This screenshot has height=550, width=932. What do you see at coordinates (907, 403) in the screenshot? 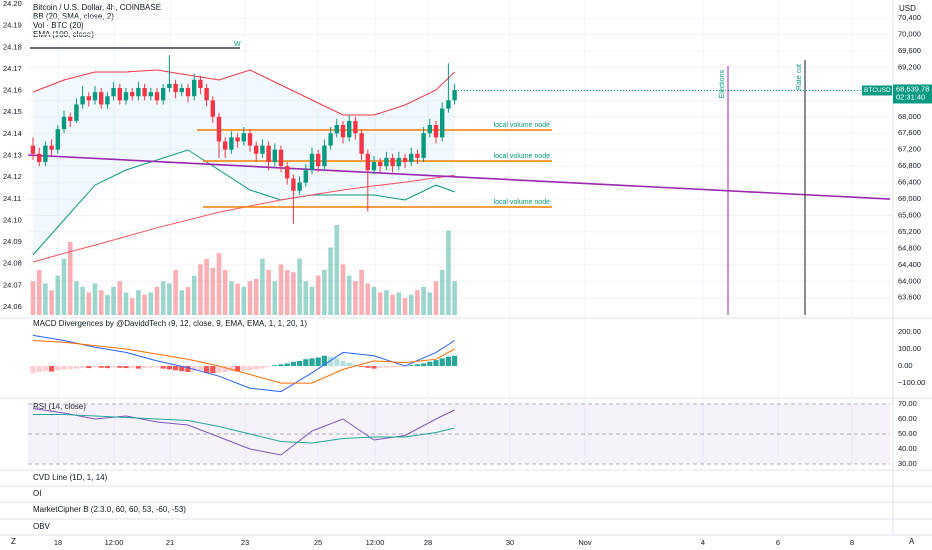
I see `rsi-tick-label: 70.00` at bounding box center [907, 403].